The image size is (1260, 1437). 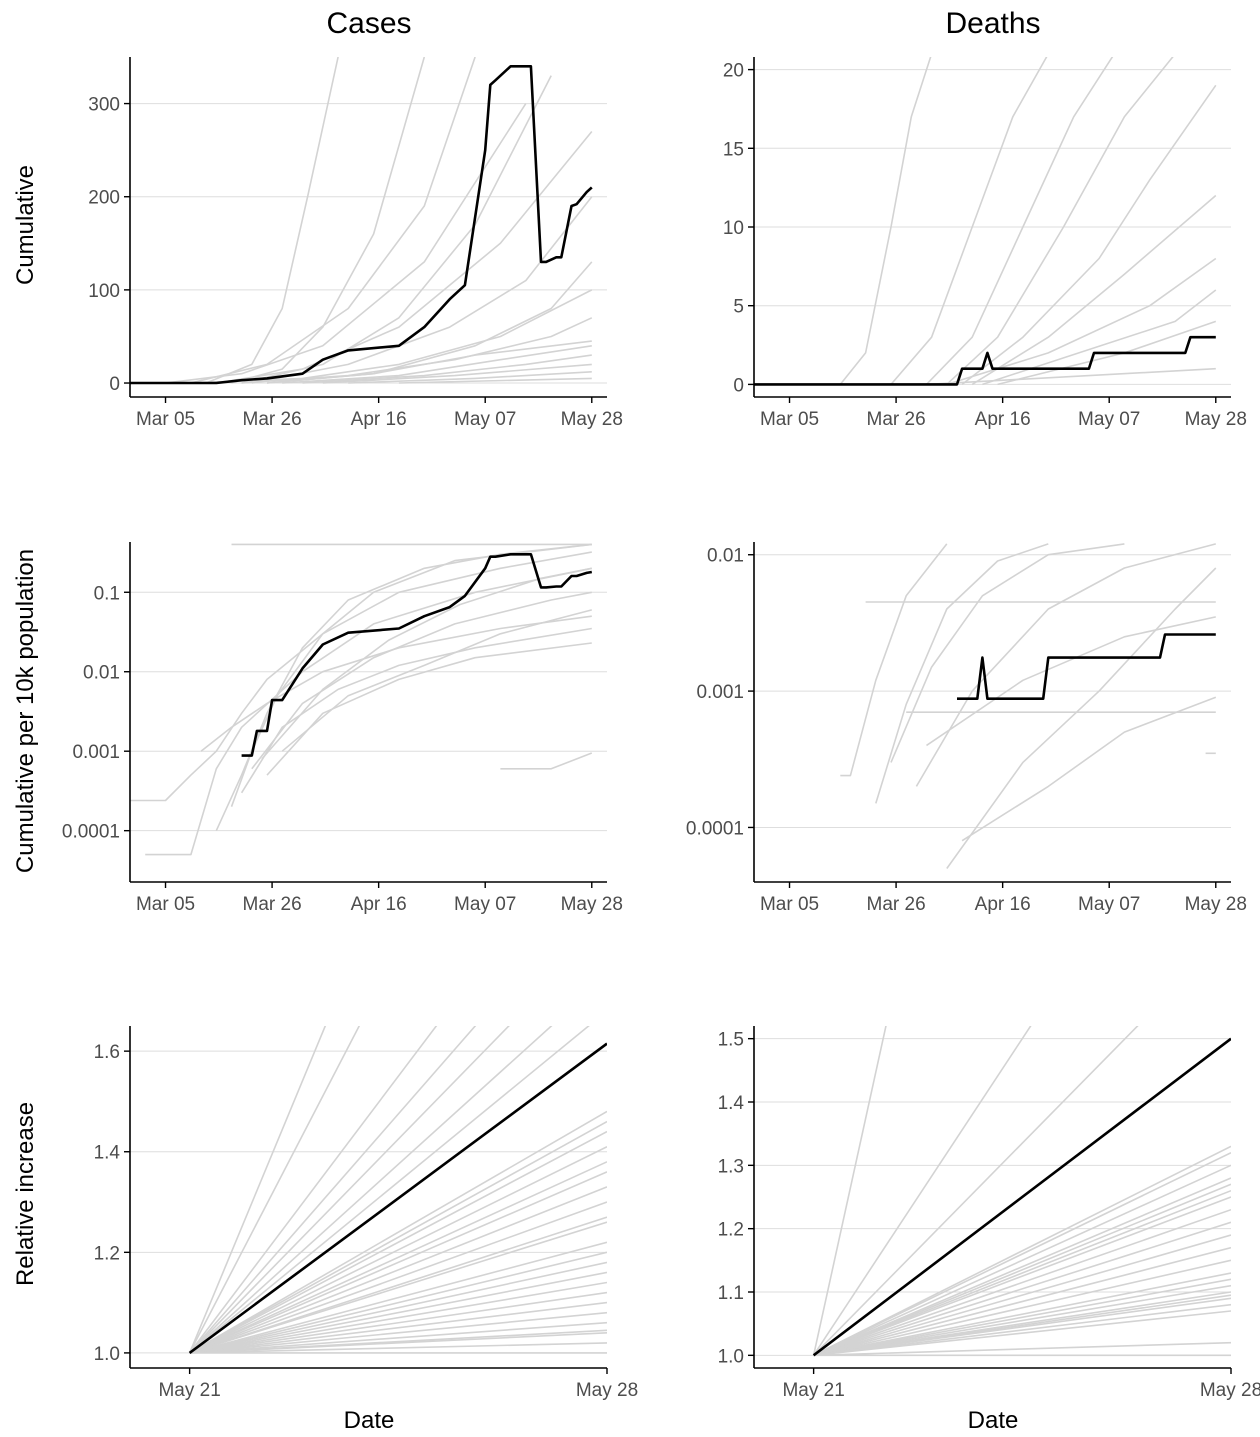 What do you see at coordinates (733, 228) in the screenshot?
I see `y-tick-label: 10` at bounding box center [733, 228].